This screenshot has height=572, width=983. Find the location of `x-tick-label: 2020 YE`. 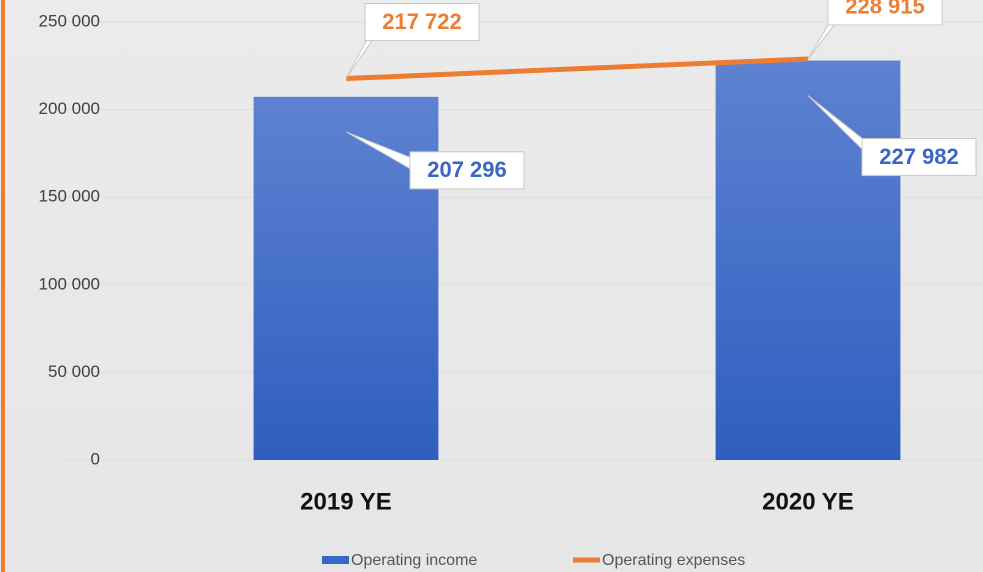

x-tick-label: 2020 YE is located at coordinates (808, 501).